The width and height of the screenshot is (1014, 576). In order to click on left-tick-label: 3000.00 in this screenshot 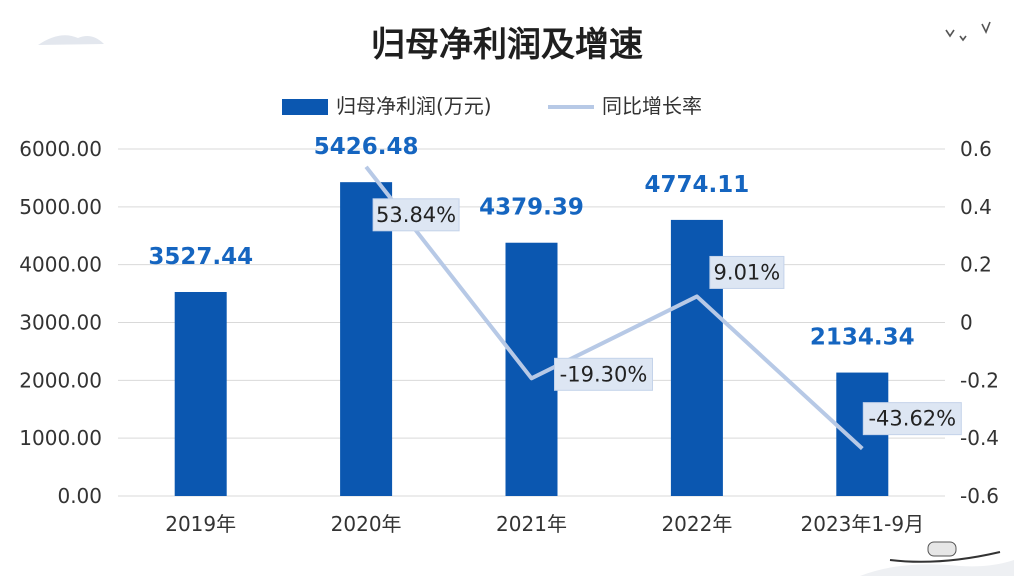, I will do `click(60, 323)`.